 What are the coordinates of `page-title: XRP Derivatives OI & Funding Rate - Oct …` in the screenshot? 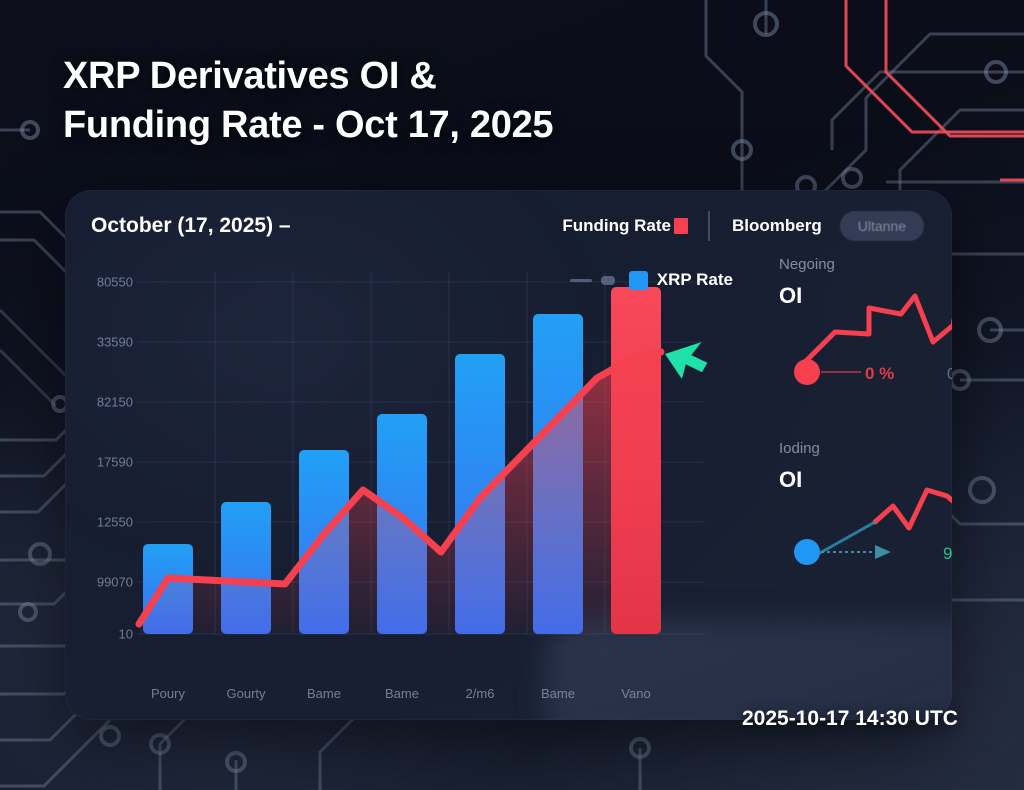 It's located at (383, 100).